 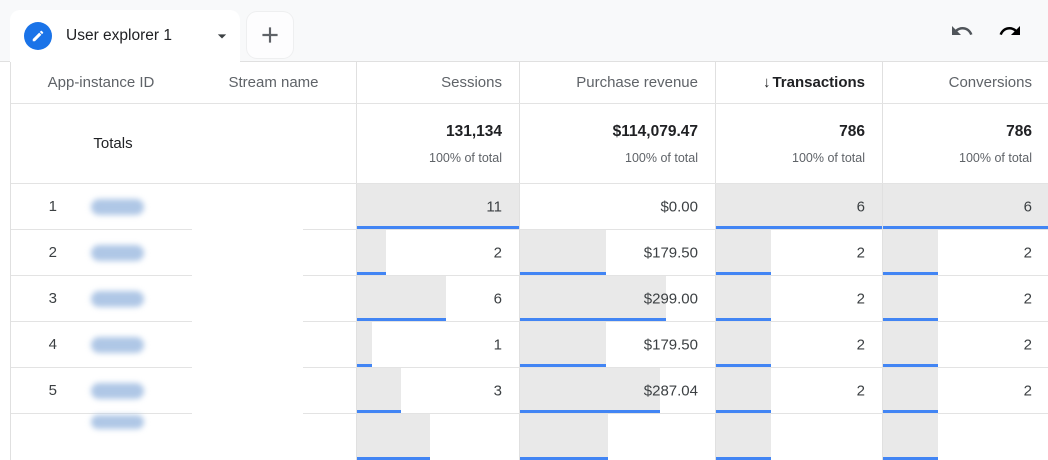 I want to click on undo-button, so click(x=962, y=31).